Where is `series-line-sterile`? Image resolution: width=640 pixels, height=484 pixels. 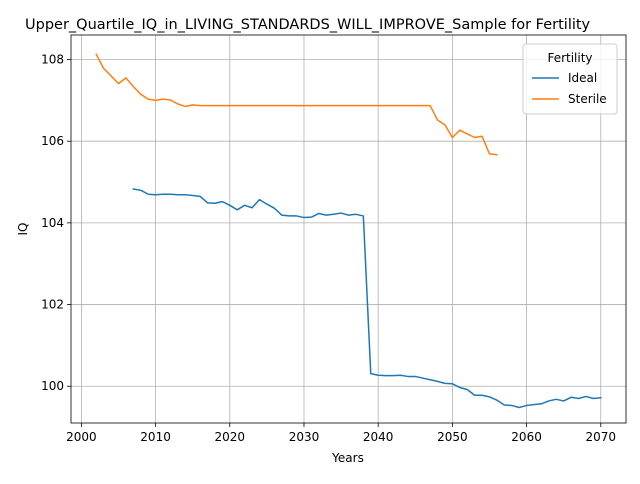 series-line-sterile is located at coordinates (296, 104).